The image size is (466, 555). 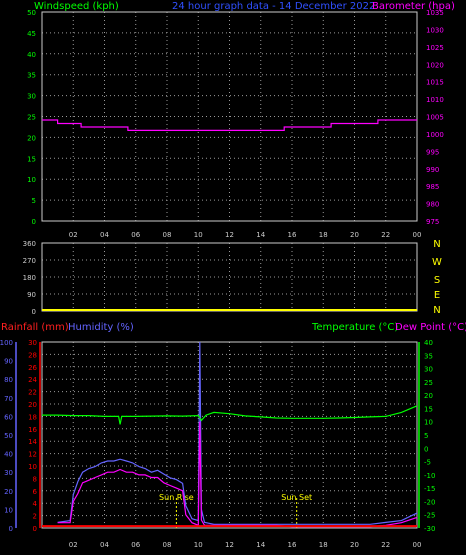 I want to click on windspeed-tick-label: 40, so click(x=31, y=55).